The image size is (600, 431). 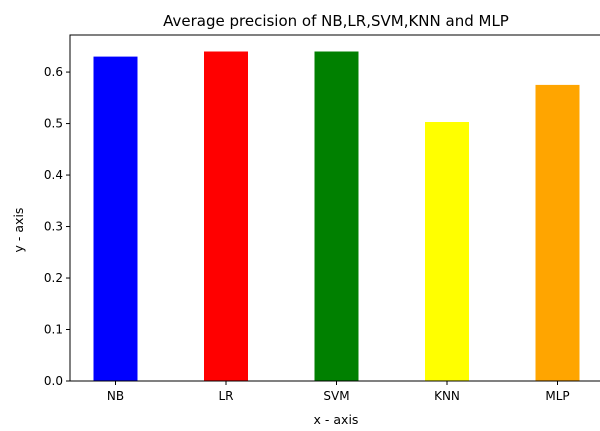 What do you see at coordinates (336, 396) in the screenshot?
I see `x-tick-label: SVM` at bounding box center [336, 396].